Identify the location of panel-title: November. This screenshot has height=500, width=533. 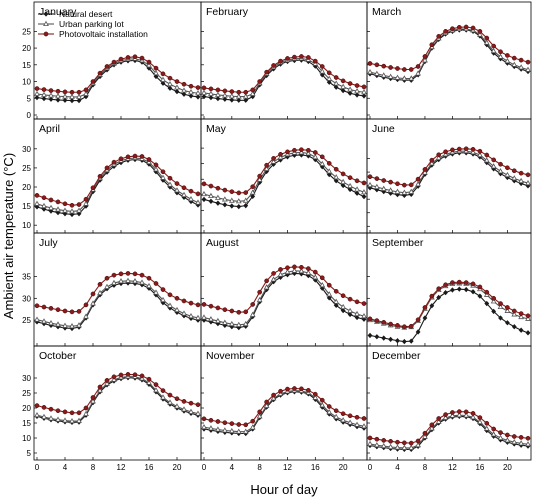
(230, 356).